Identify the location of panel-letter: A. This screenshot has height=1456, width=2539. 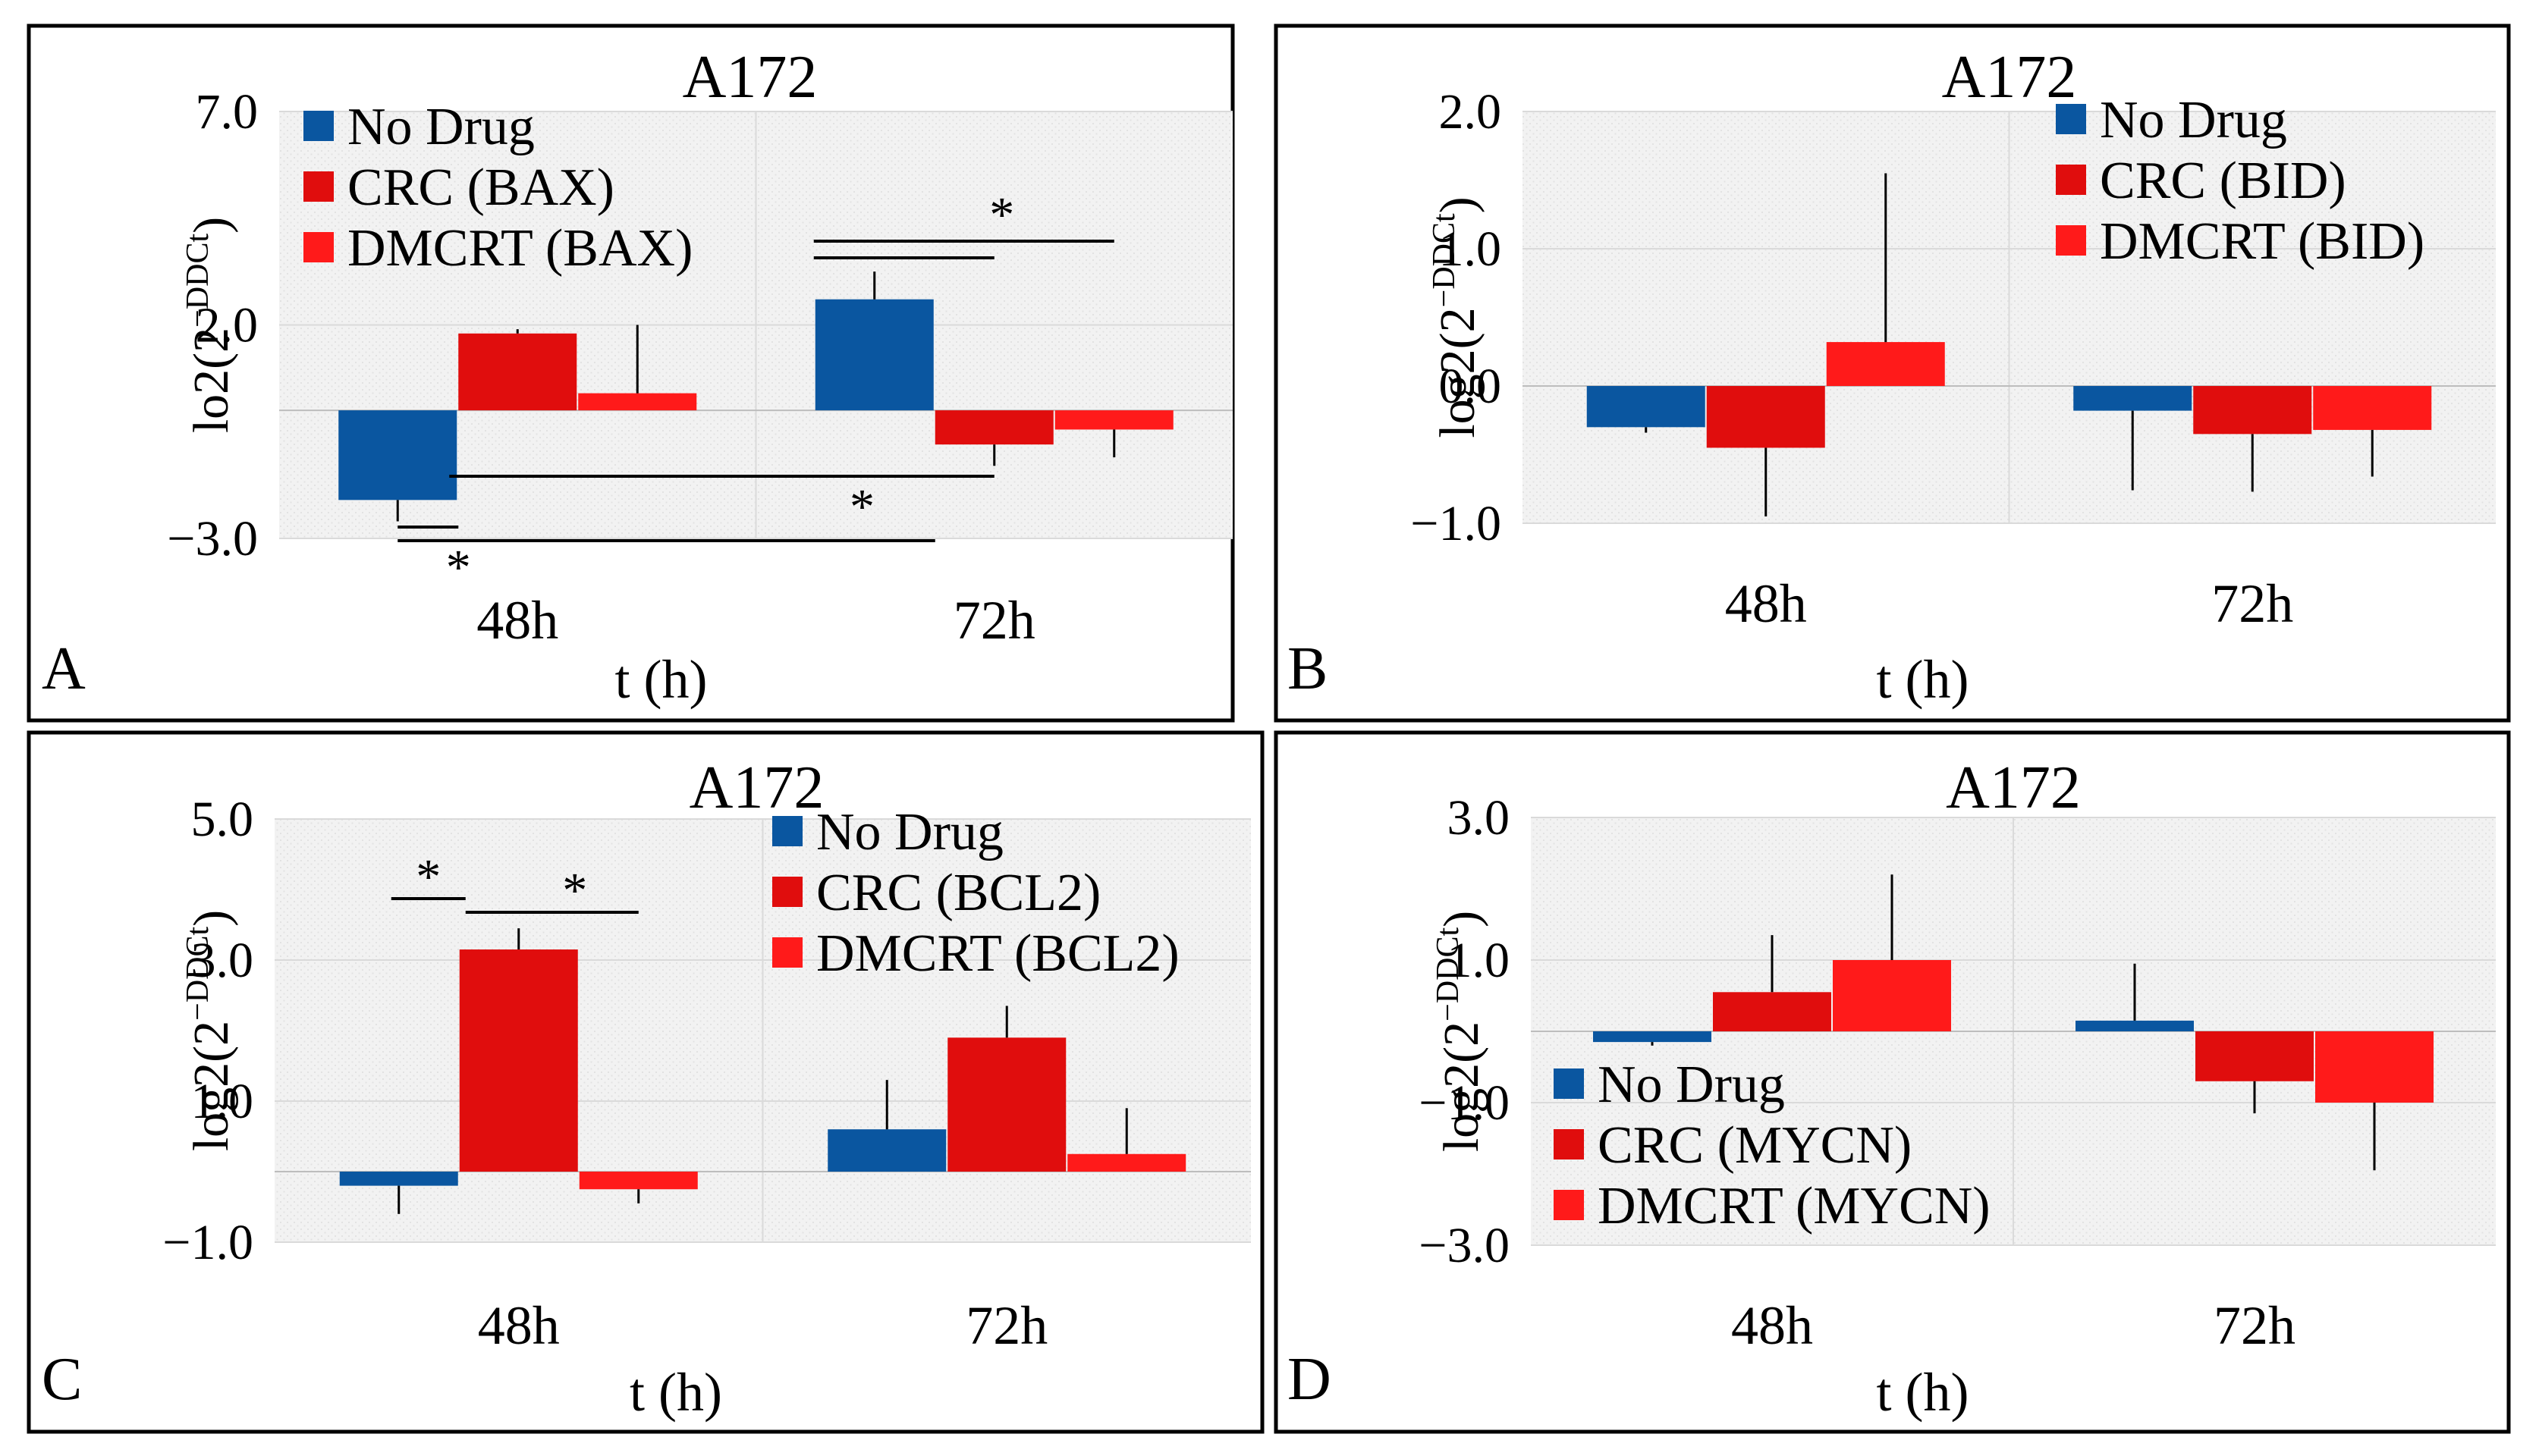
(64, 668).